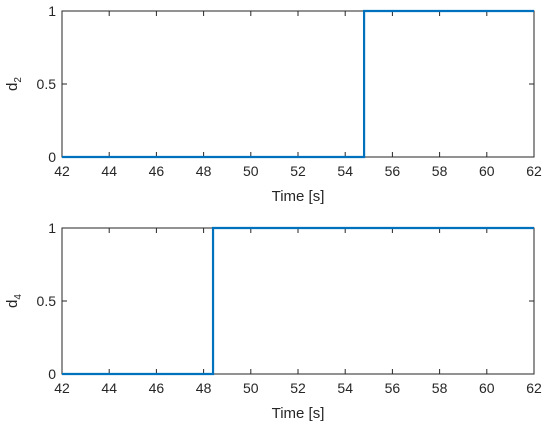 The image size is (550, 428). Describe the element at coordinates (14, 301) in the screenshot. I see `y-axis-label: d4` at that location.